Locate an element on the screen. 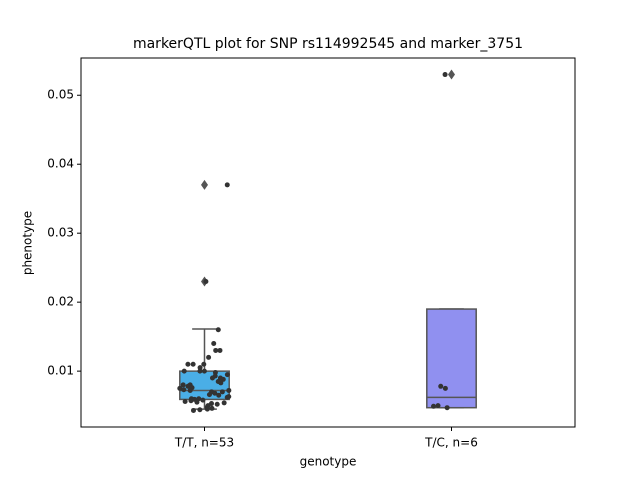  y-axis-label: phenotype is located at coordinates (28, 243).